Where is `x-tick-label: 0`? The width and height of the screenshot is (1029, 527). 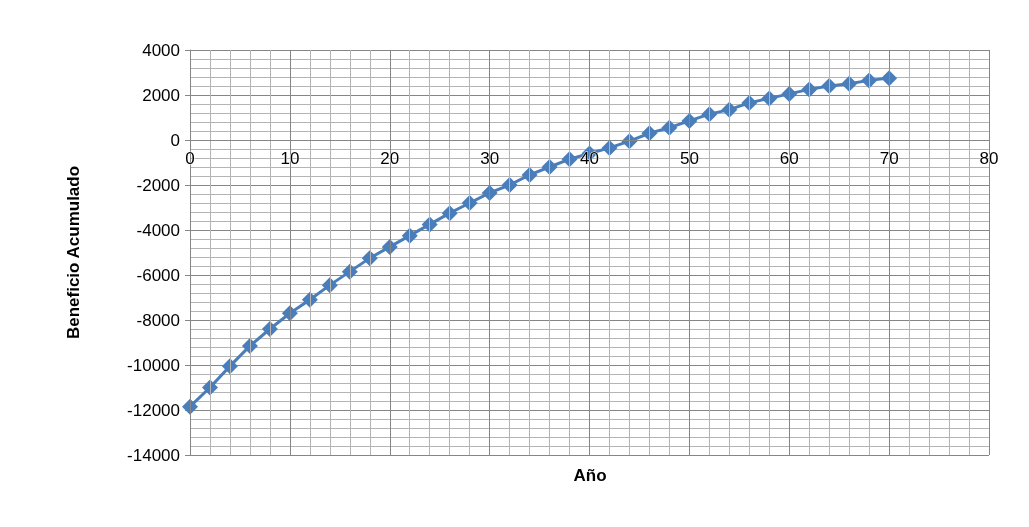 x-tick-label: 0 is located at coordinates (190, 158).